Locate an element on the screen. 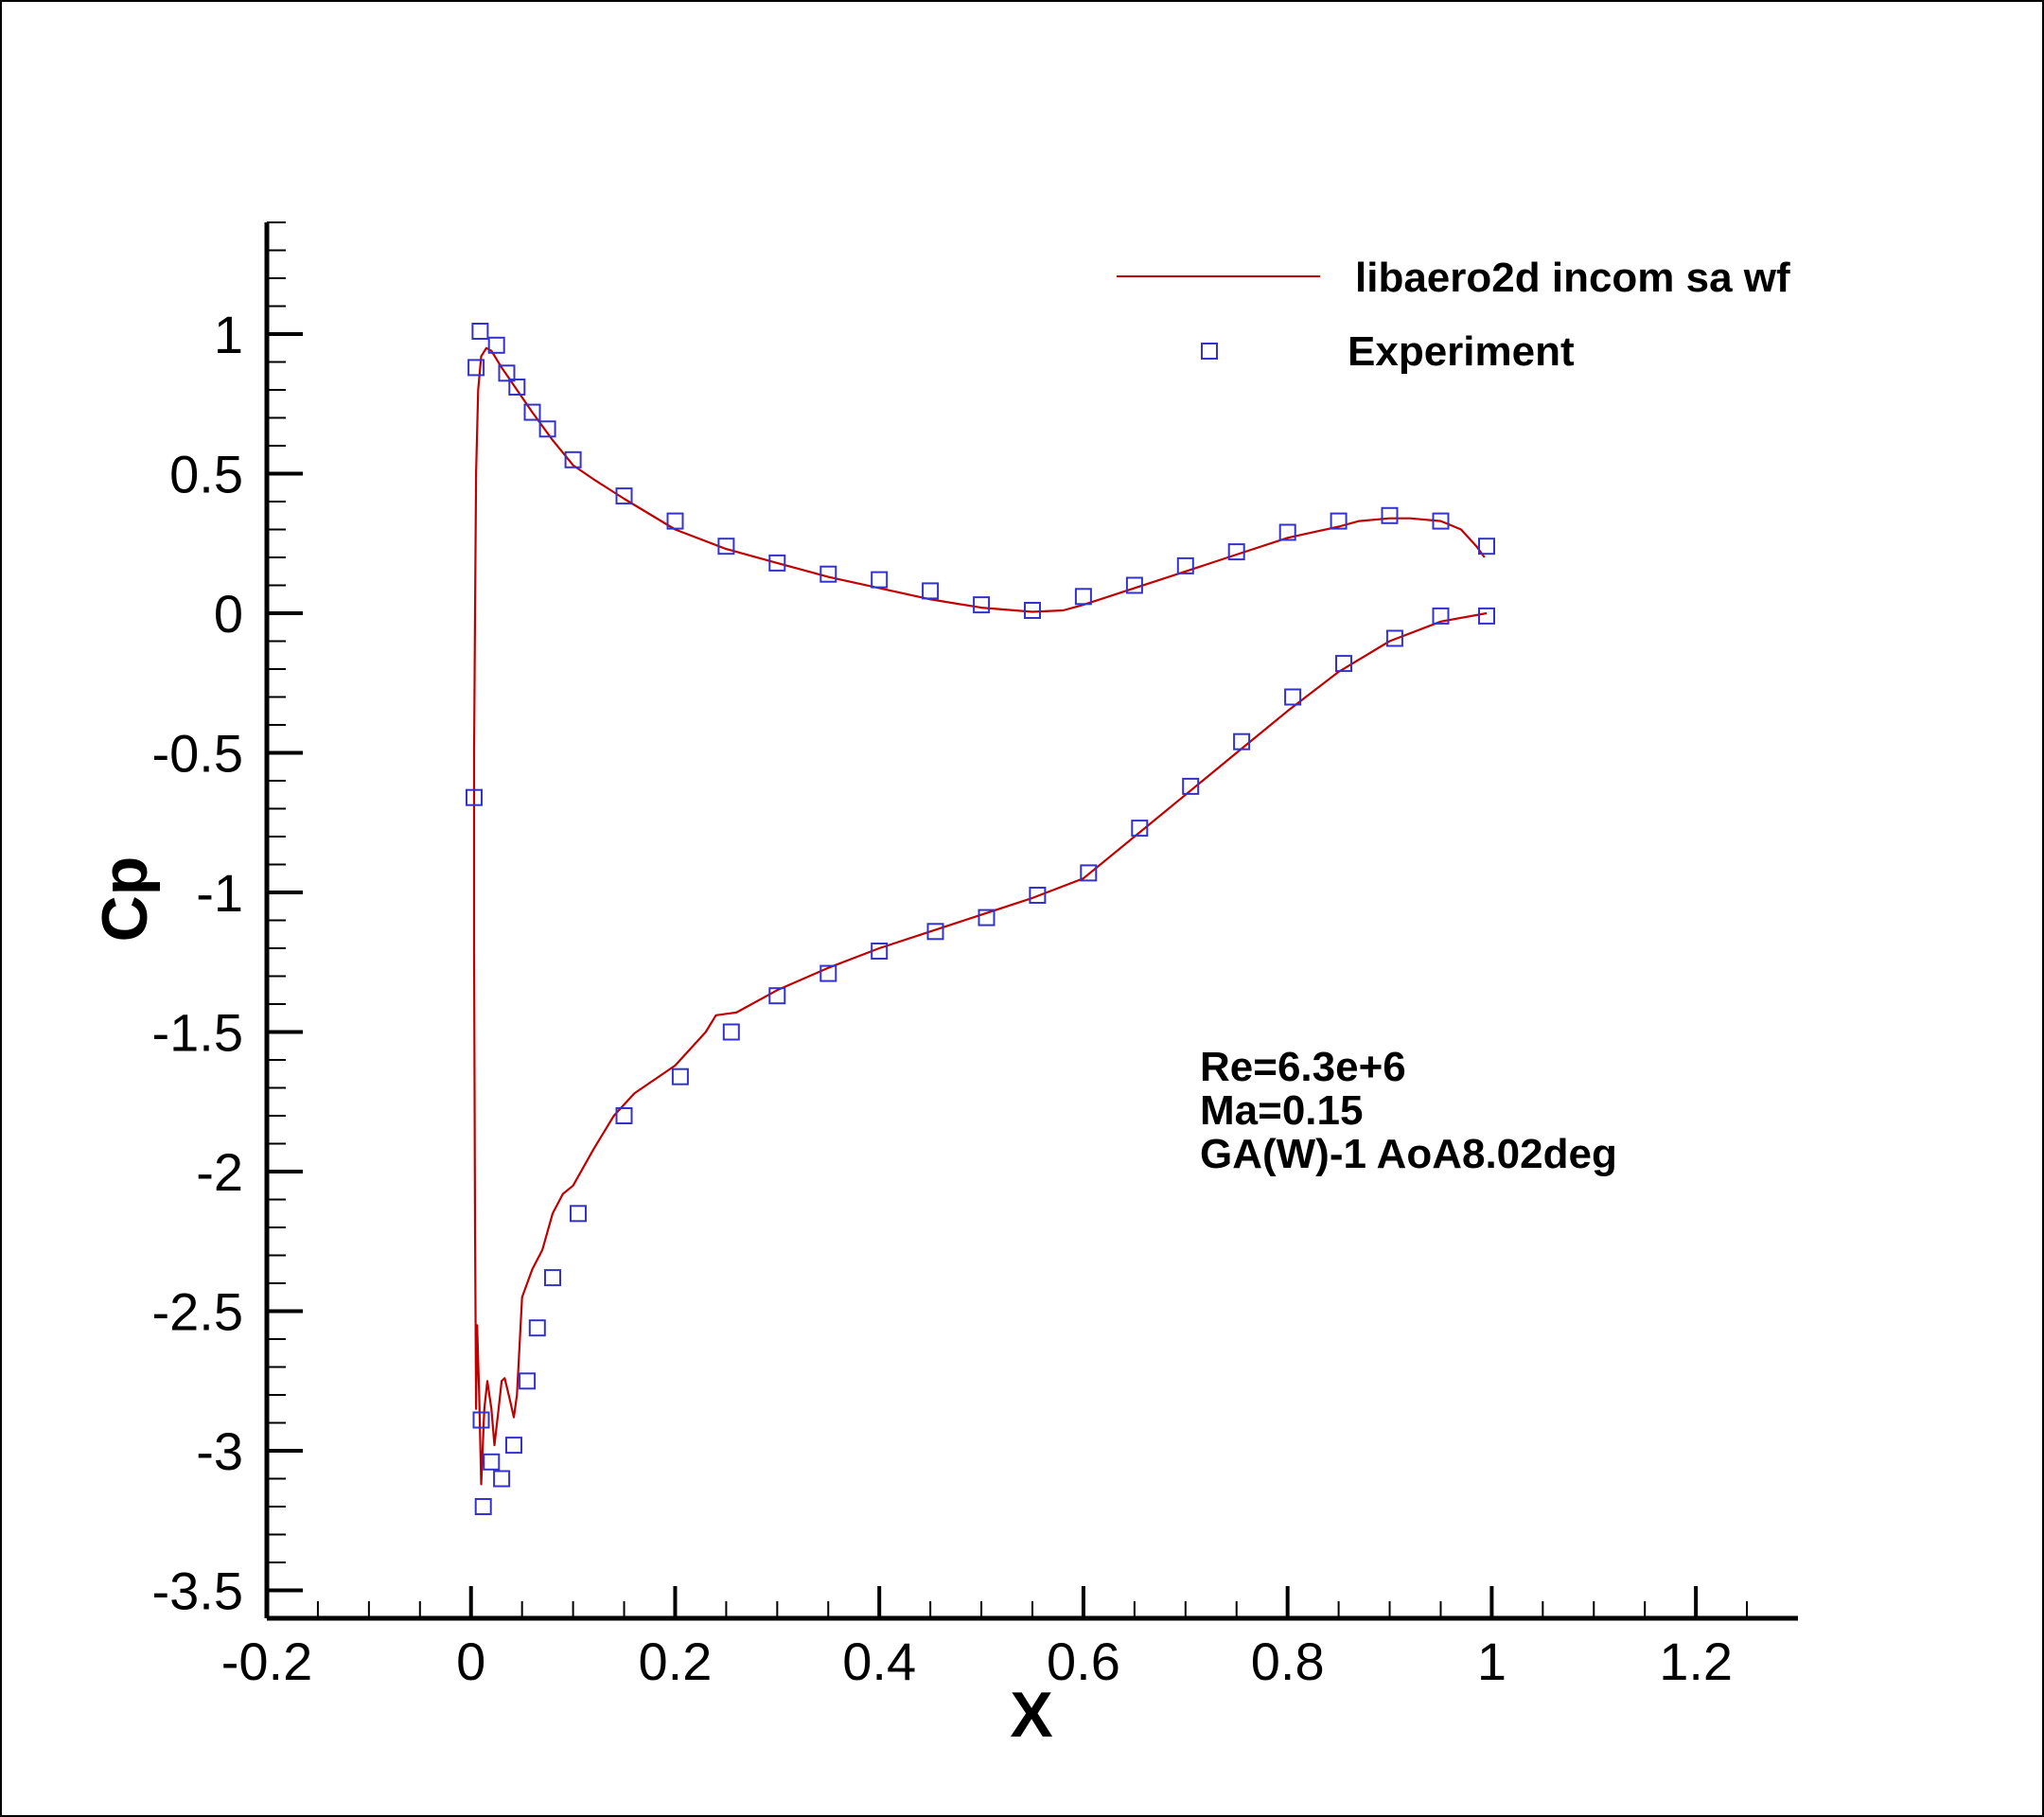 Image resolution: width=2044 pixels, height=1817 pixels. x-tick-label: 0 is located at coordinates (470, 1662).